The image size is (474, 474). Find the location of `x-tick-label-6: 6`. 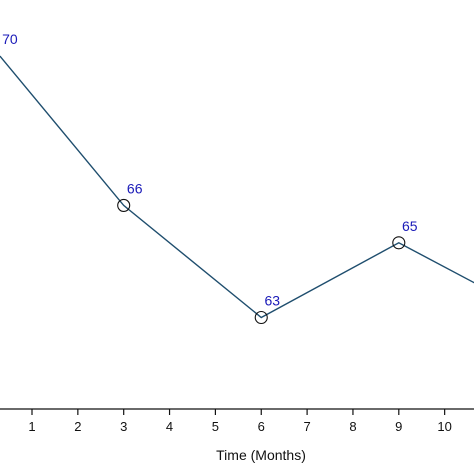

x-tick-label-6: 6 is located at coordinates (261, 426).